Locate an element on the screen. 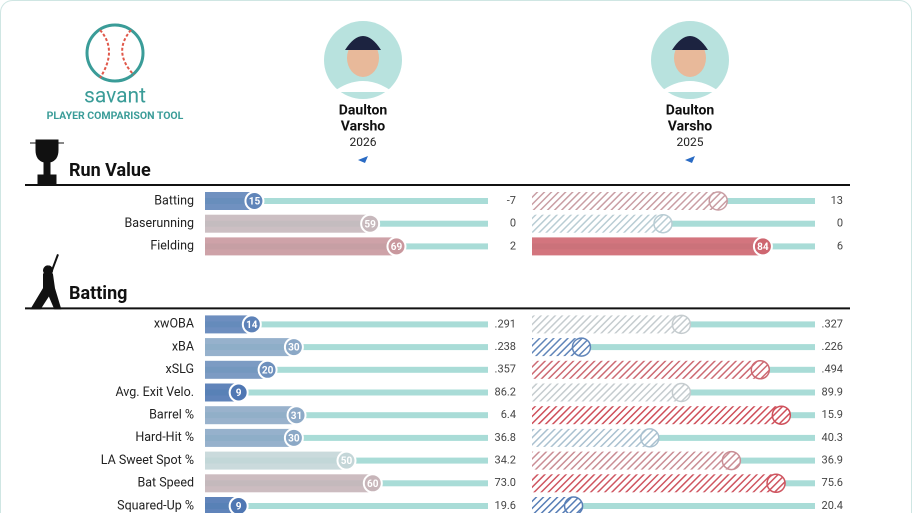 This screenshot has width=912, height=517. player-name: Varsho is located at coordinates (363, 127).